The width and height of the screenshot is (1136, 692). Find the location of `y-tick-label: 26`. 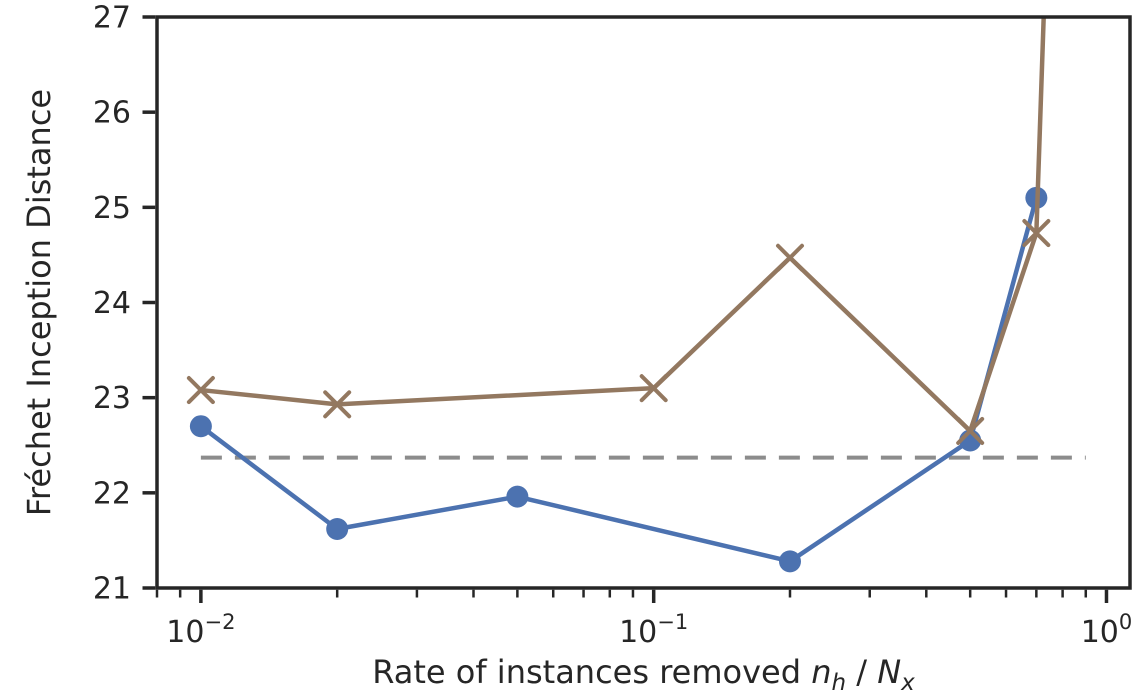

y-tick-label: 26 is located at coordinates (112, 113).